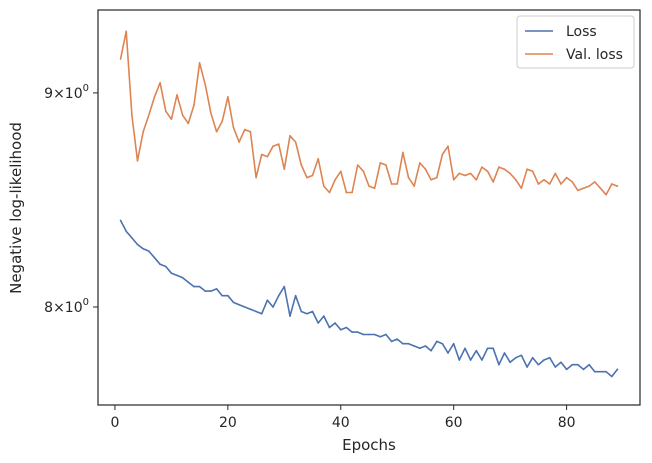 This screenshot has height=463, width=652. Describe the element at coordinates (114, 423) in the screenshot. I see `x-tick-label: 0` at that location.